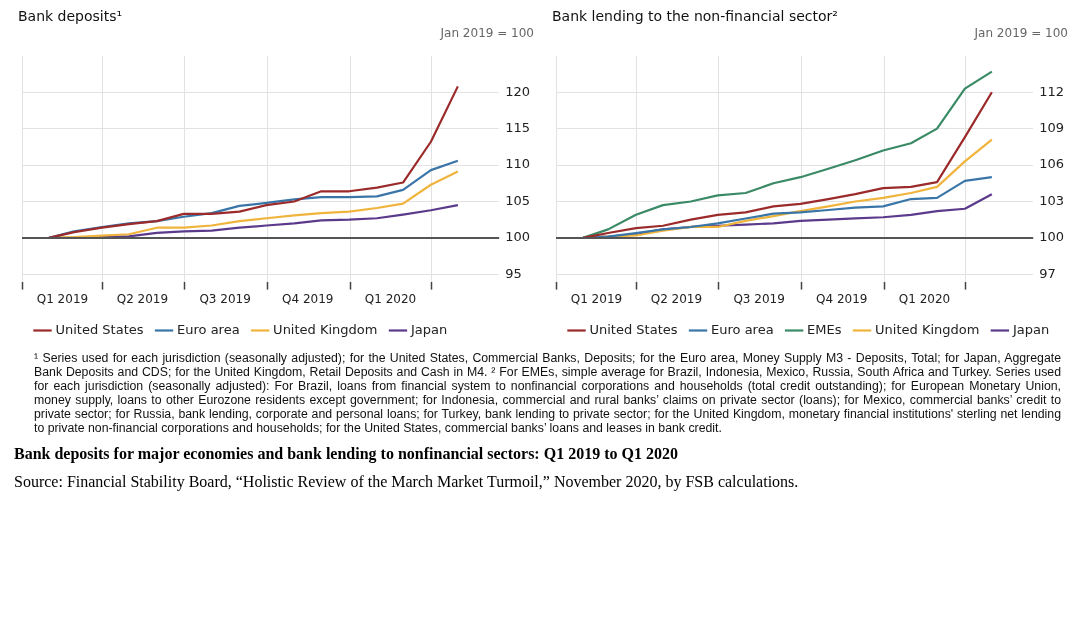  I want to click on y-tick-label: 109, so click(1052, 128).